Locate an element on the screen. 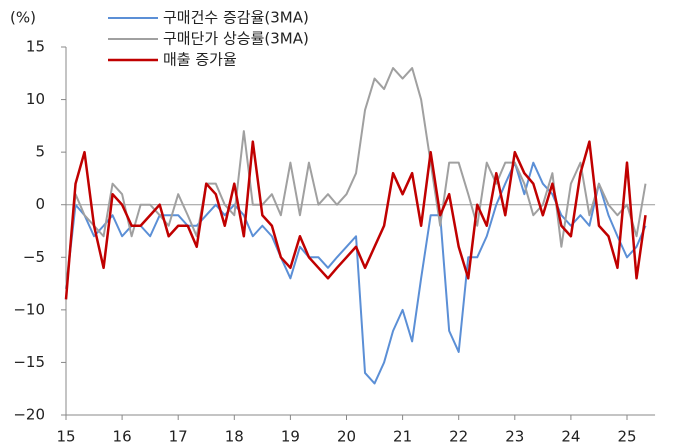 The height and width of the screenshot is (447, 675). y-tick-label: 15 is located at coordinates (35, 47).